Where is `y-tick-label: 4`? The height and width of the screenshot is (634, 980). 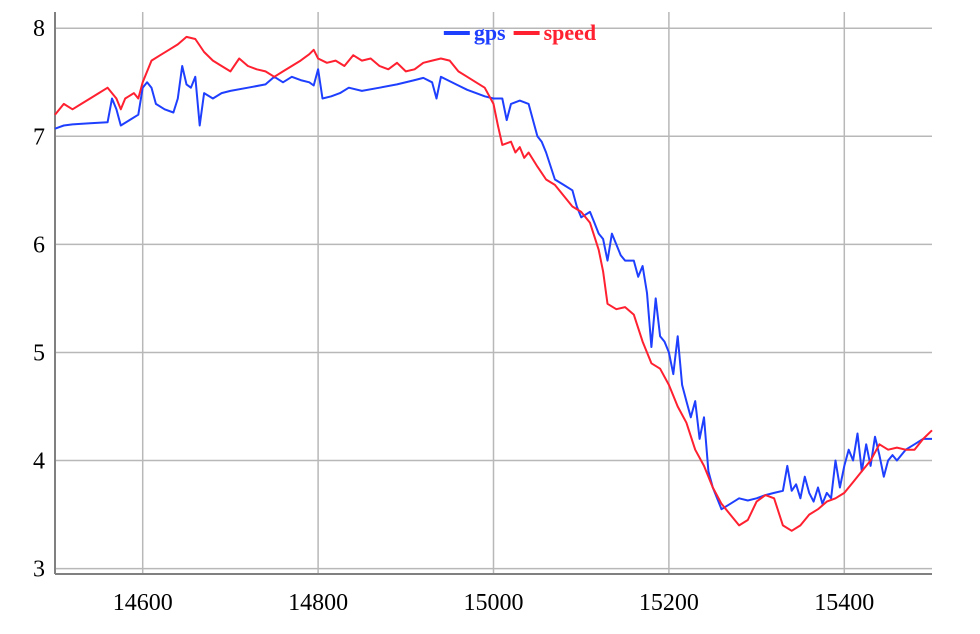
y-tick-label: 4 is located at coordinates (39, 462).